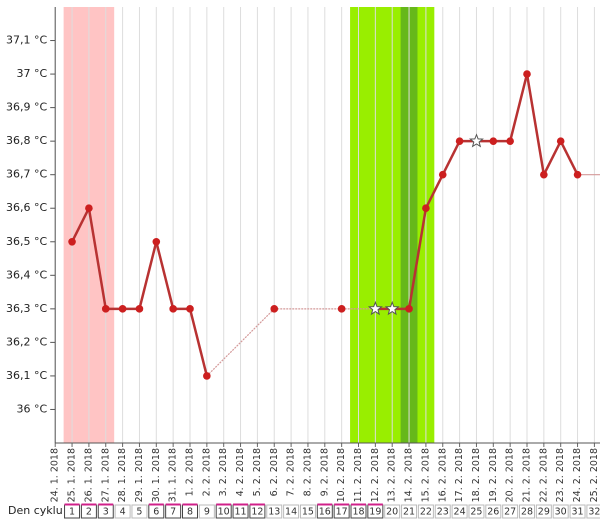  What do you see at coordinates (156, 475) in the screenshot?
I see `x-tick-label: 30. 1. 2018` at bounding box center [156, 475].